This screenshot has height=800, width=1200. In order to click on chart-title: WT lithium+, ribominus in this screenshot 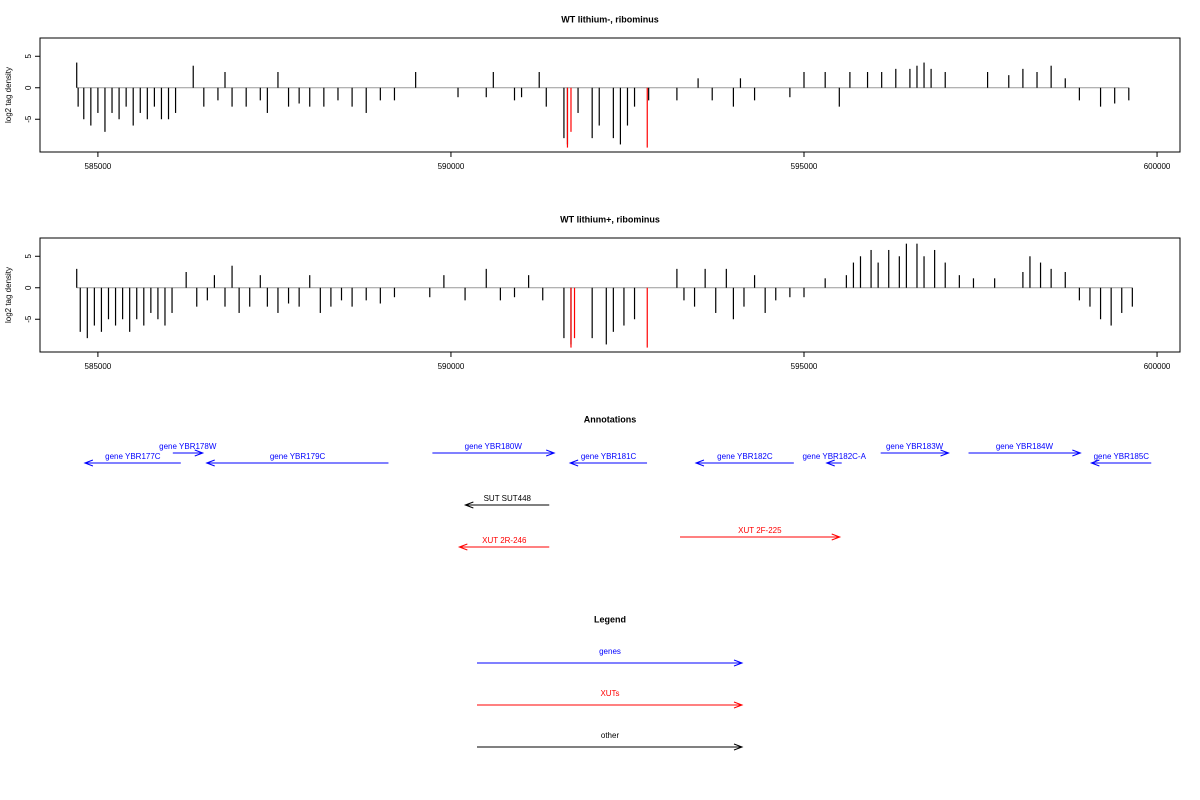, I will do `click(610, 219)`.